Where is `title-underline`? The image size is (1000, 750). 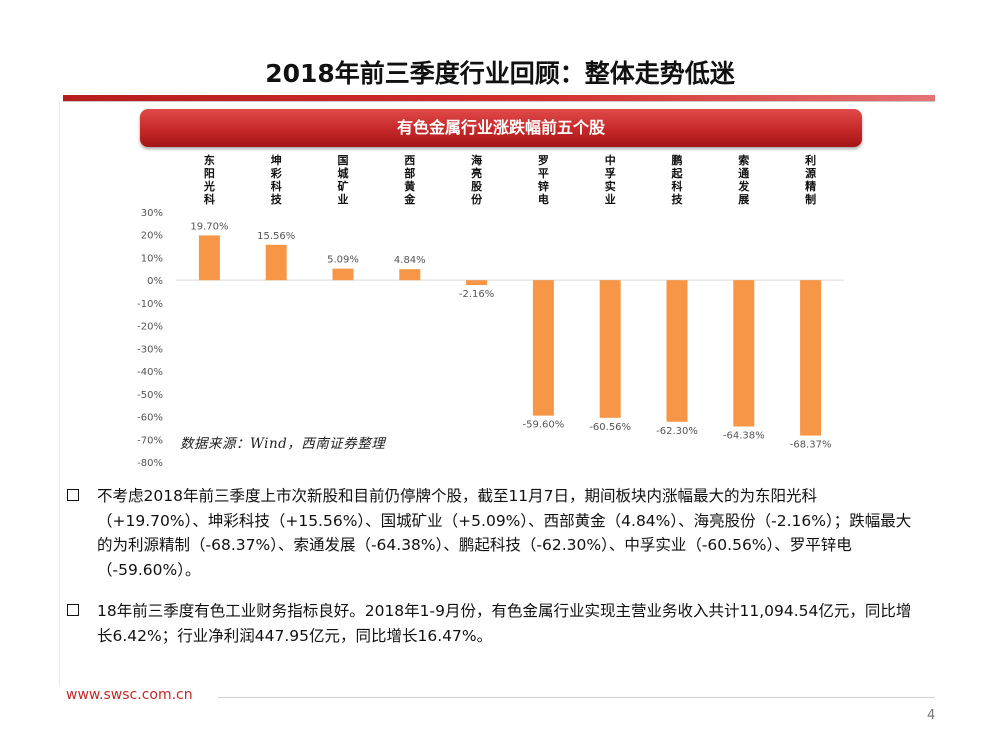 title-underline is located at coordinates (499, 98).